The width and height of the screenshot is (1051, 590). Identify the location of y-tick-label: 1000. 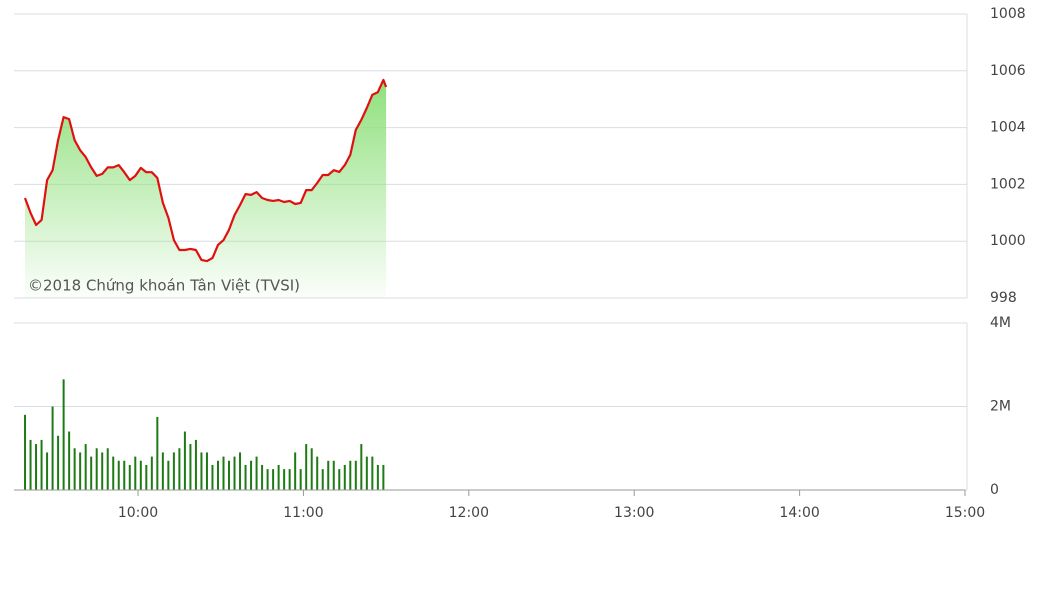
(1008, 241).